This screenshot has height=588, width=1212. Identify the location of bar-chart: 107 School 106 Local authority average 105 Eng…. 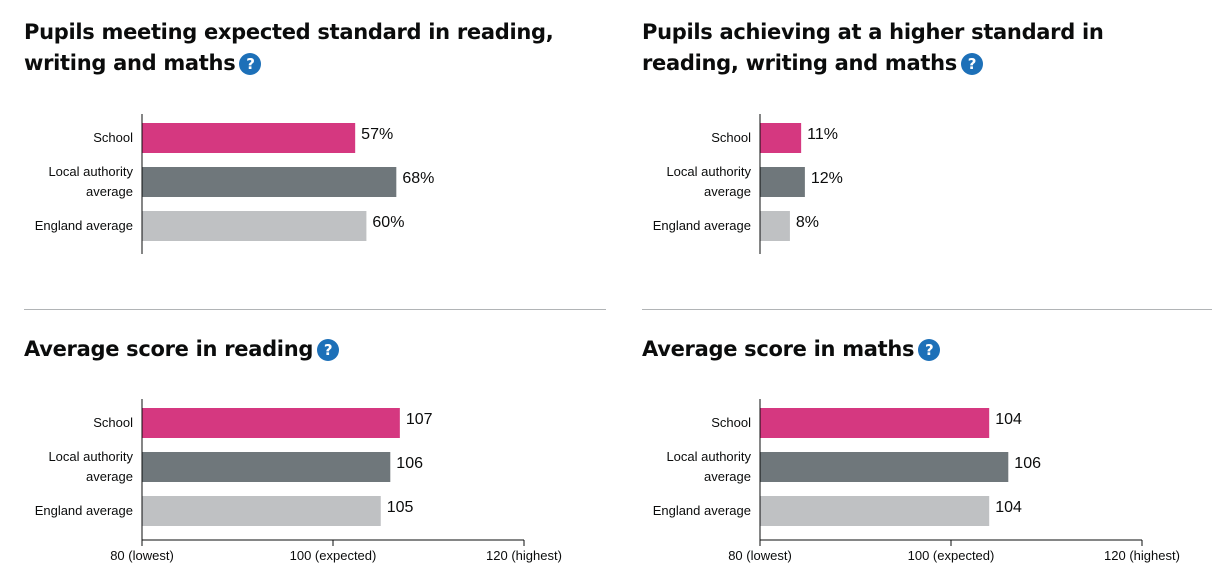
(298, 481).